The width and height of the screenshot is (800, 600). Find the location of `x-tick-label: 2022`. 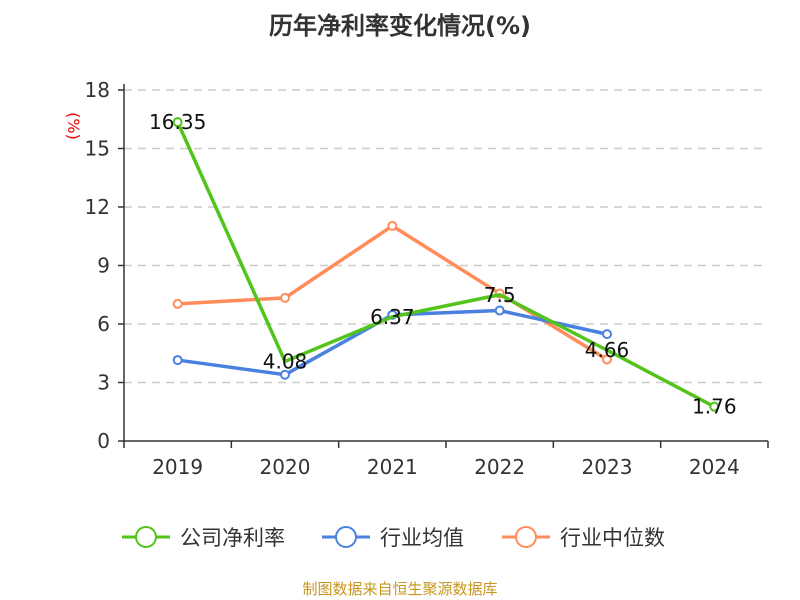

x-tick-label: 2022 is located at coordinates (499, 467).